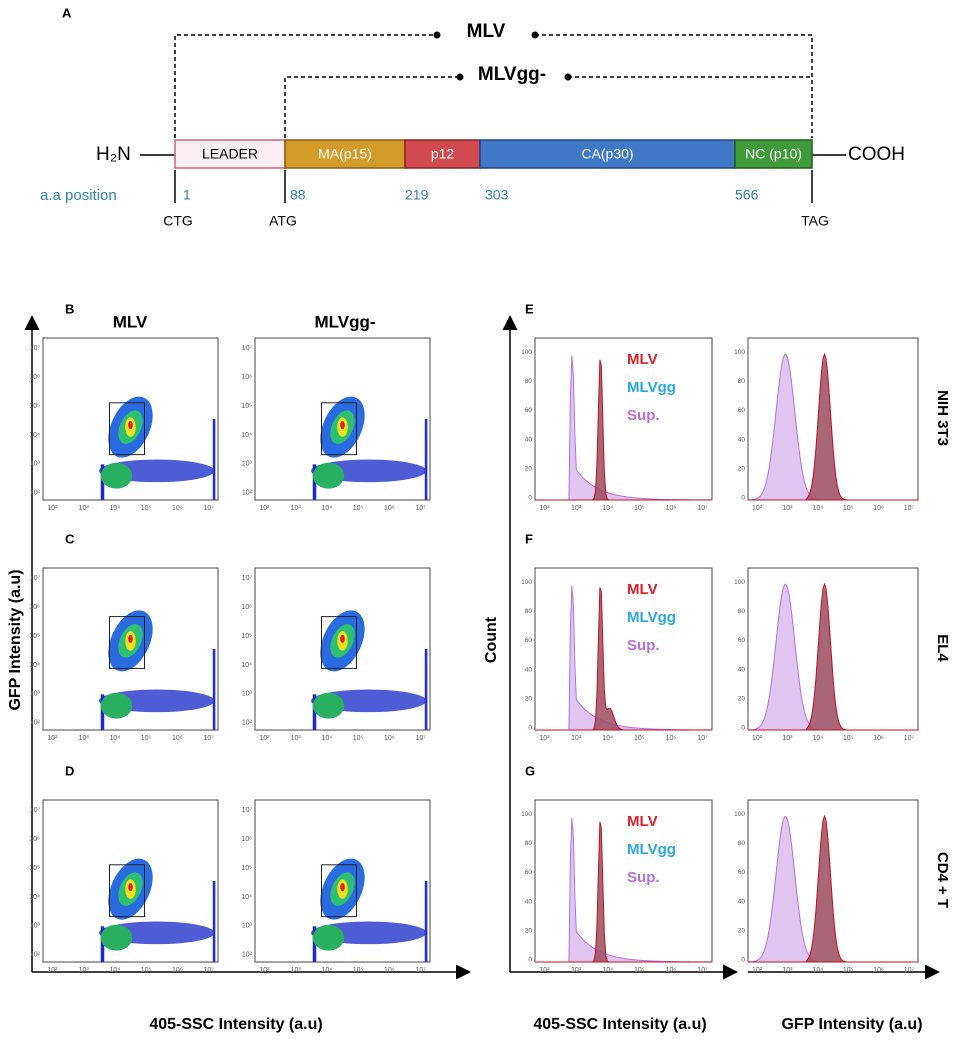  I want to click on y-tick-label: 10⁵, so click(34, 868).